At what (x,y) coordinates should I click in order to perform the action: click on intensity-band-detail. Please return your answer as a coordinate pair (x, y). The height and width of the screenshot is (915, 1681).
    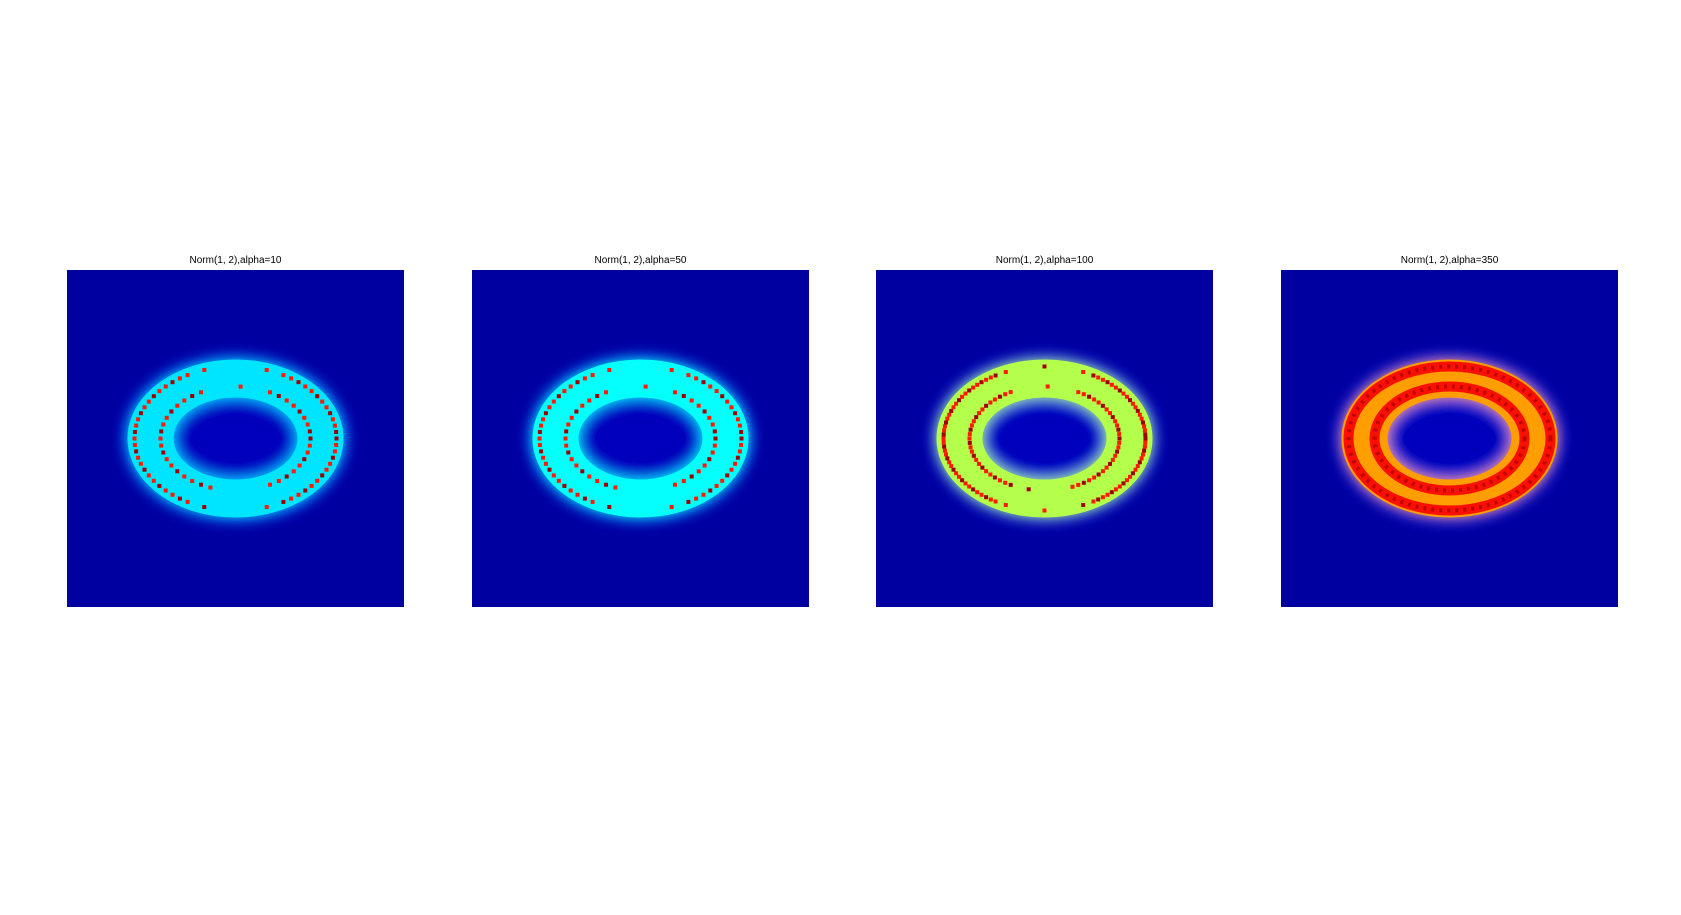
    Looking at the image, I should click on (1449, 438).